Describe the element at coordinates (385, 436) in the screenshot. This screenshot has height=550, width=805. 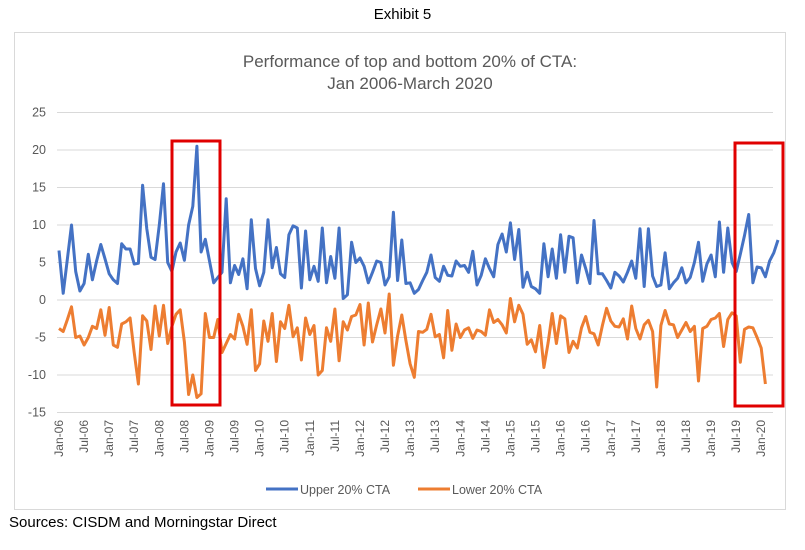
I see `x-tick-label: Jul-12` at that location.